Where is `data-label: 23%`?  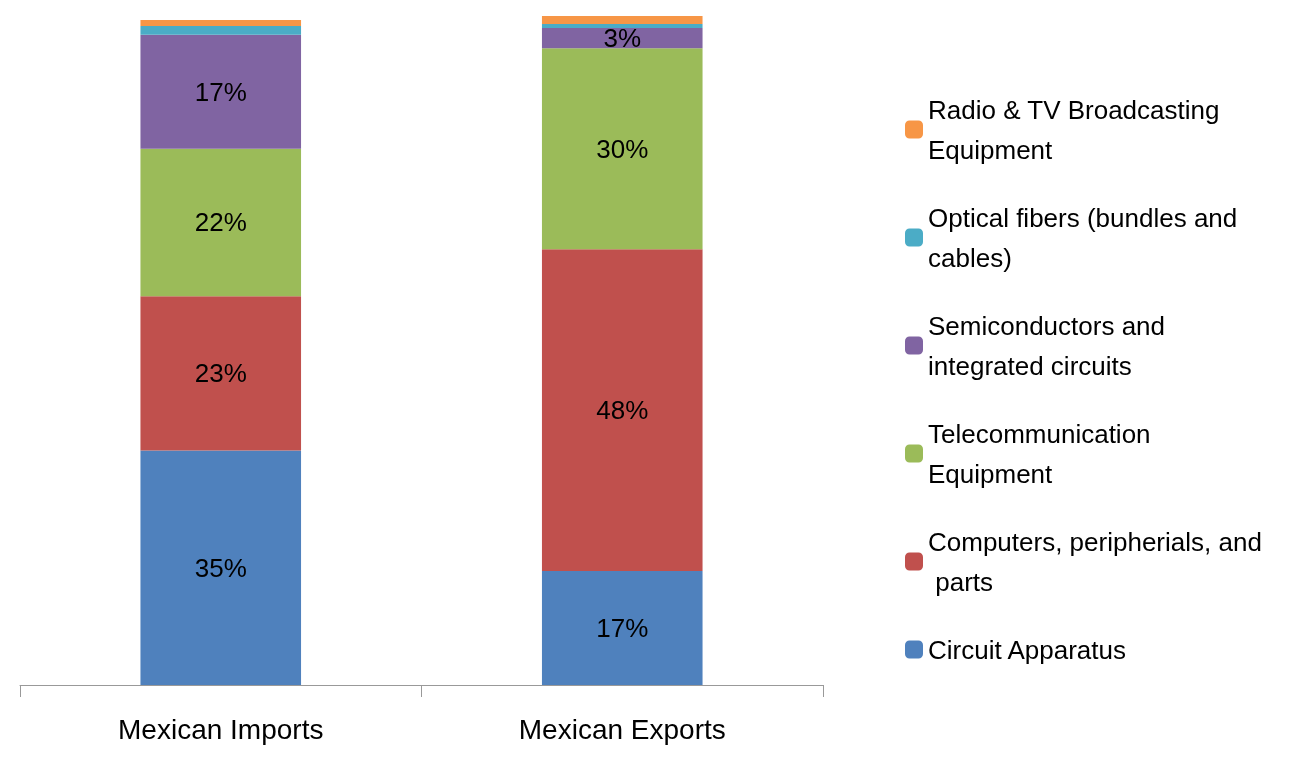
data-label: 23% is located at coordinates (220, 373).